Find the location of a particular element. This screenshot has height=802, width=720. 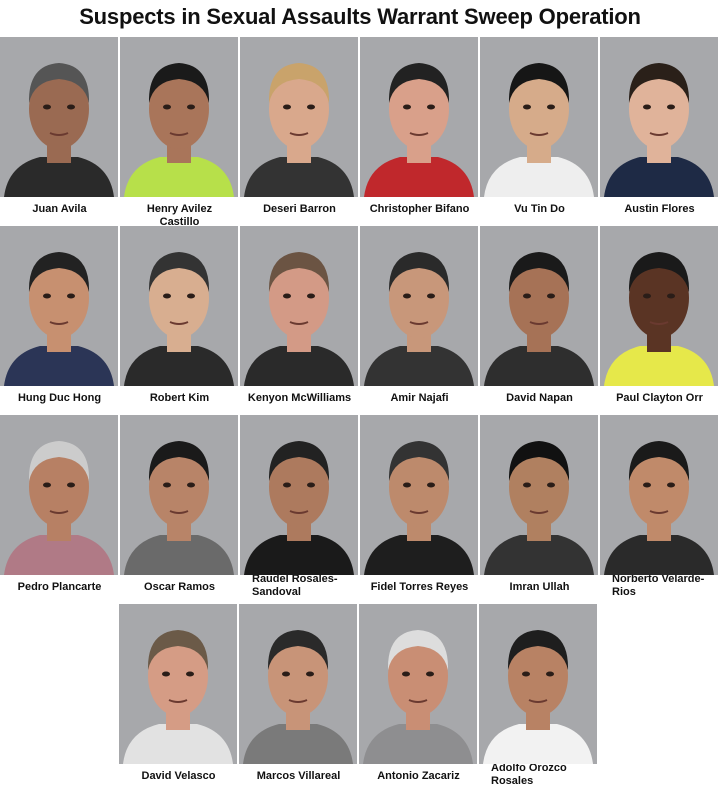

suspect-card: Imran Ullah is located at coordinates (539, 504).